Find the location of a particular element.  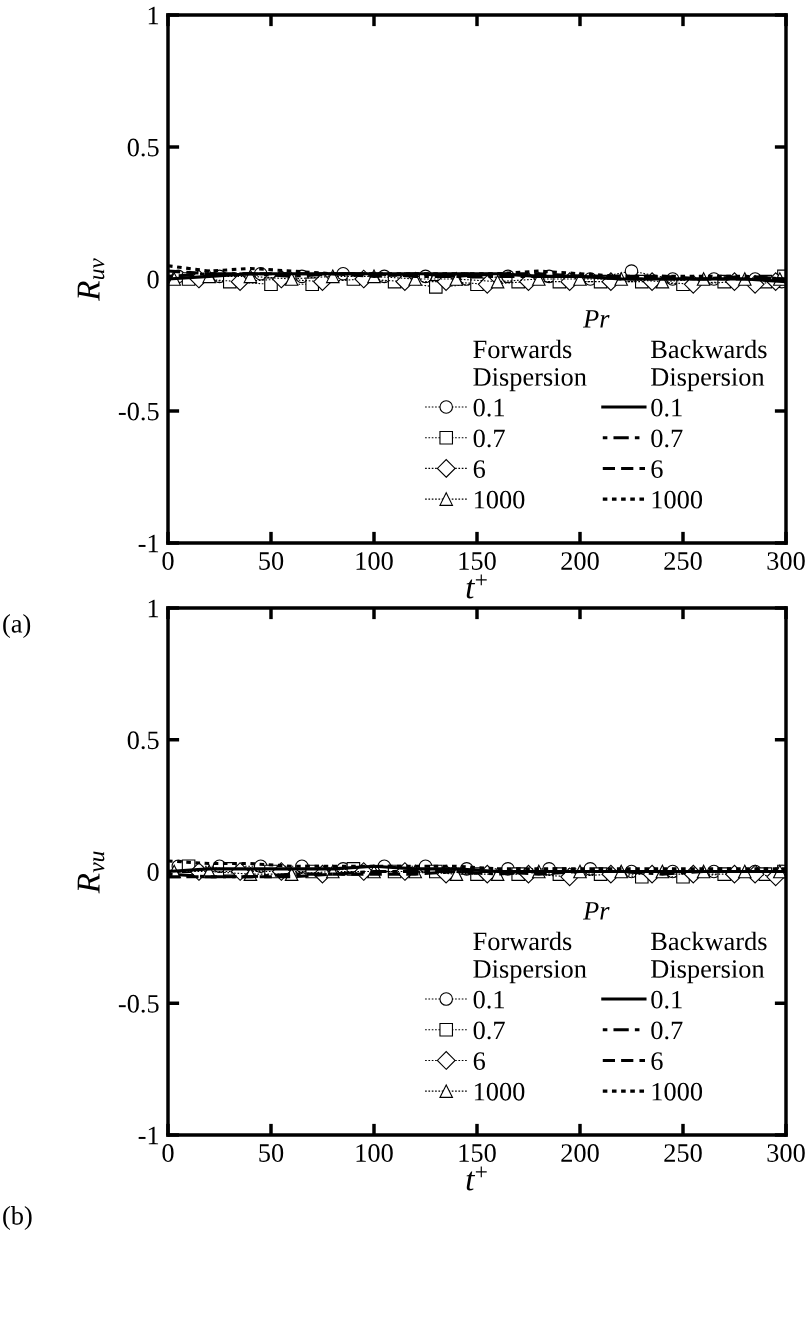

y-axis-title: R$_{uv}$ is located at coordinates (91, 280).